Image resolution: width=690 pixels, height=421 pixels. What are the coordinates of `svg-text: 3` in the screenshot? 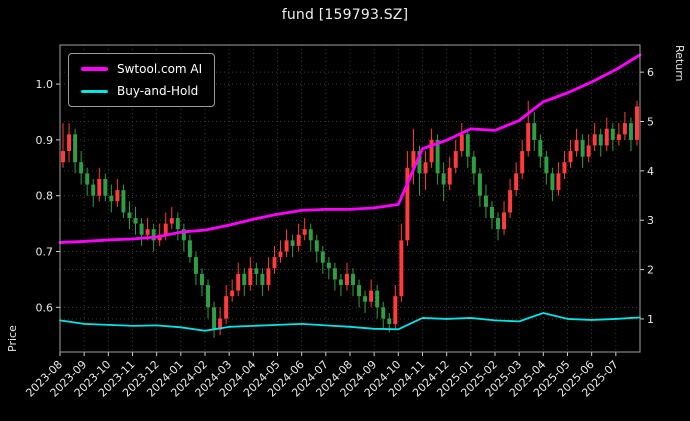 It's located at (650, 220).